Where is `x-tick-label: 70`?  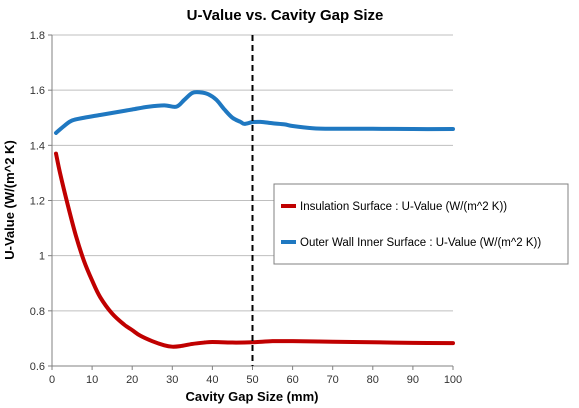
x-tick-label: 70 is located at coordinates (333, 380).